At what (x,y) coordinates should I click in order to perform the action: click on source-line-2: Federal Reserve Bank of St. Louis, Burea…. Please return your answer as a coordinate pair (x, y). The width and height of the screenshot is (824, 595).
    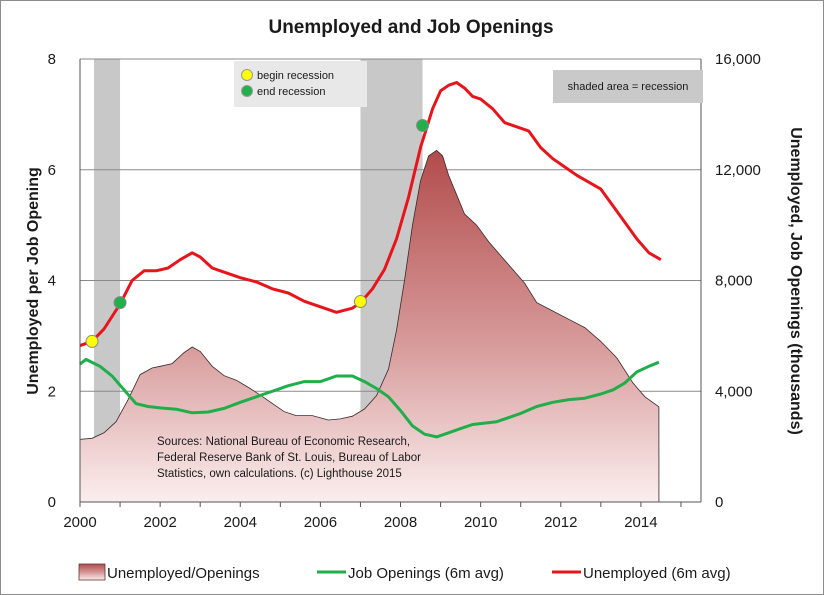
    Looking at the image, I should click on (289, 458).